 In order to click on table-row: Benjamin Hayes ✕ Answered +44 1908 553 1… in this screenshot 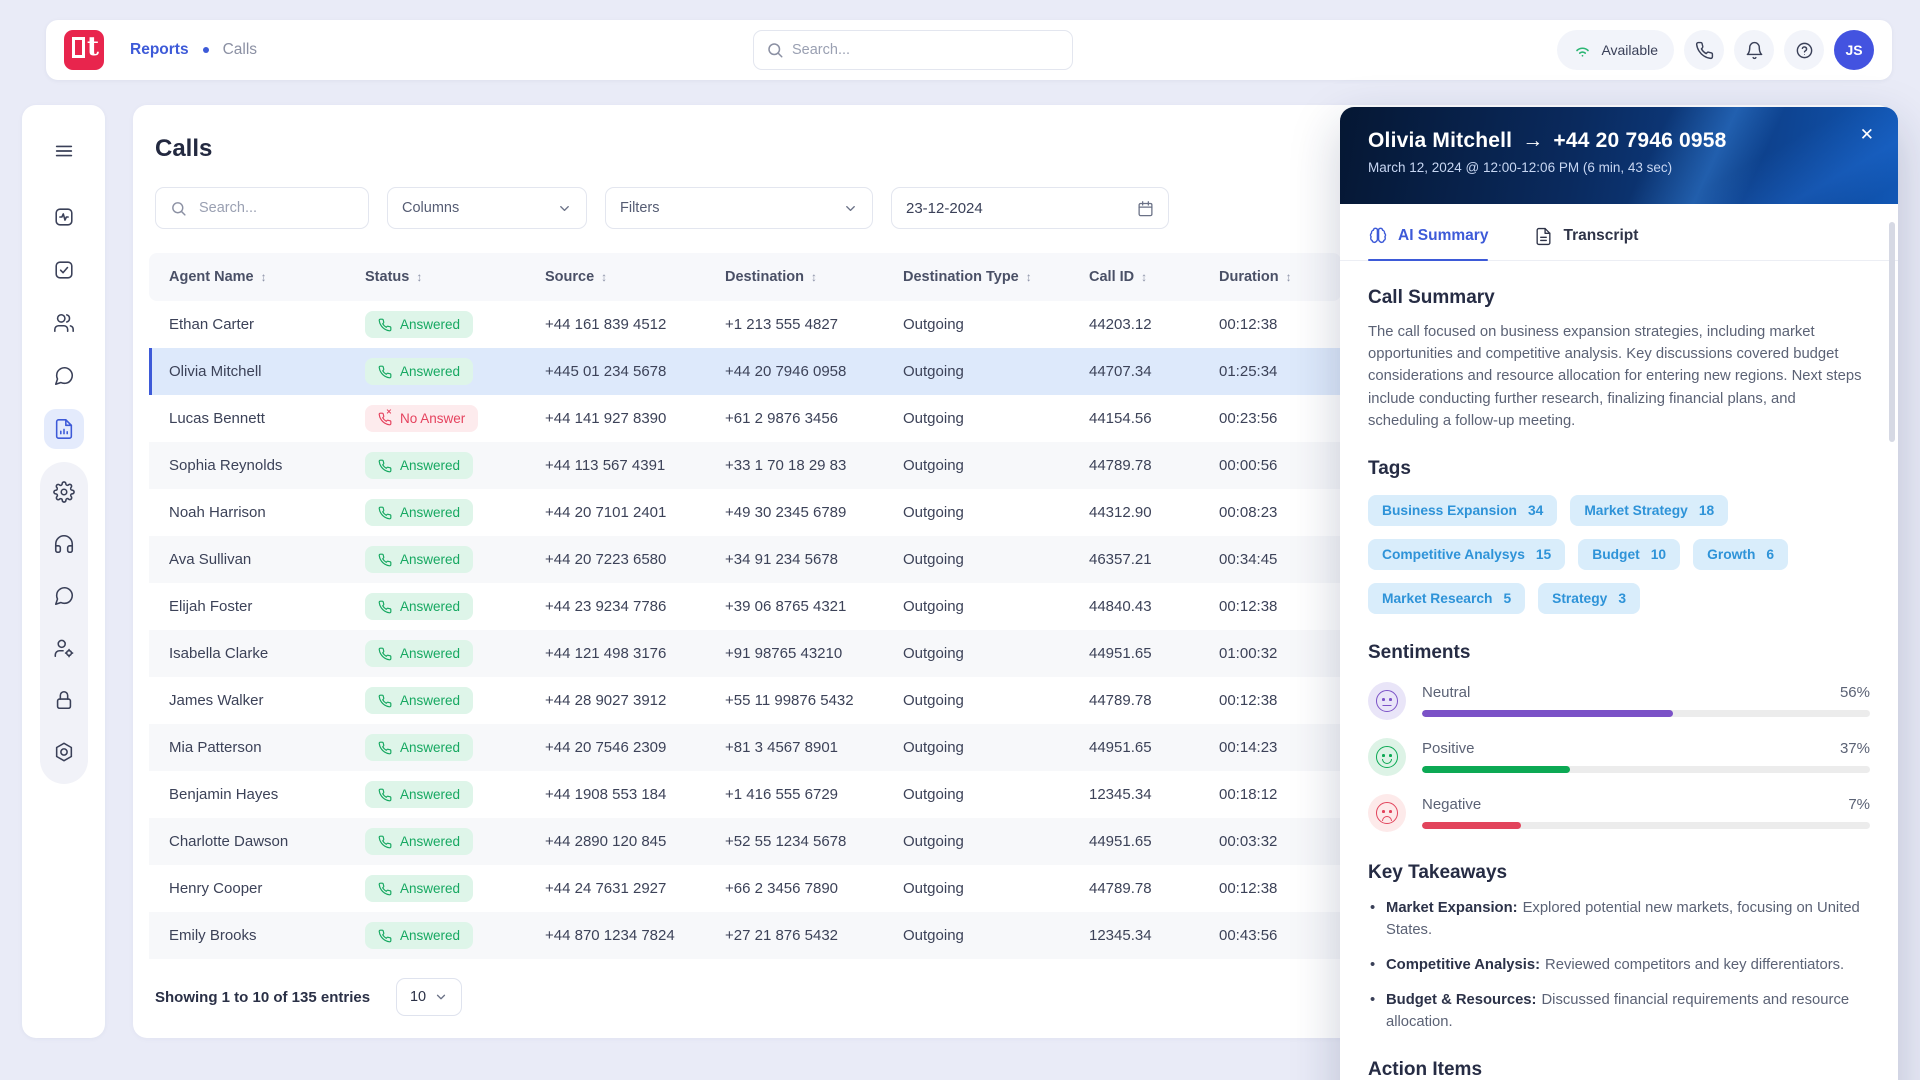, I will do `click(745, 794)`.